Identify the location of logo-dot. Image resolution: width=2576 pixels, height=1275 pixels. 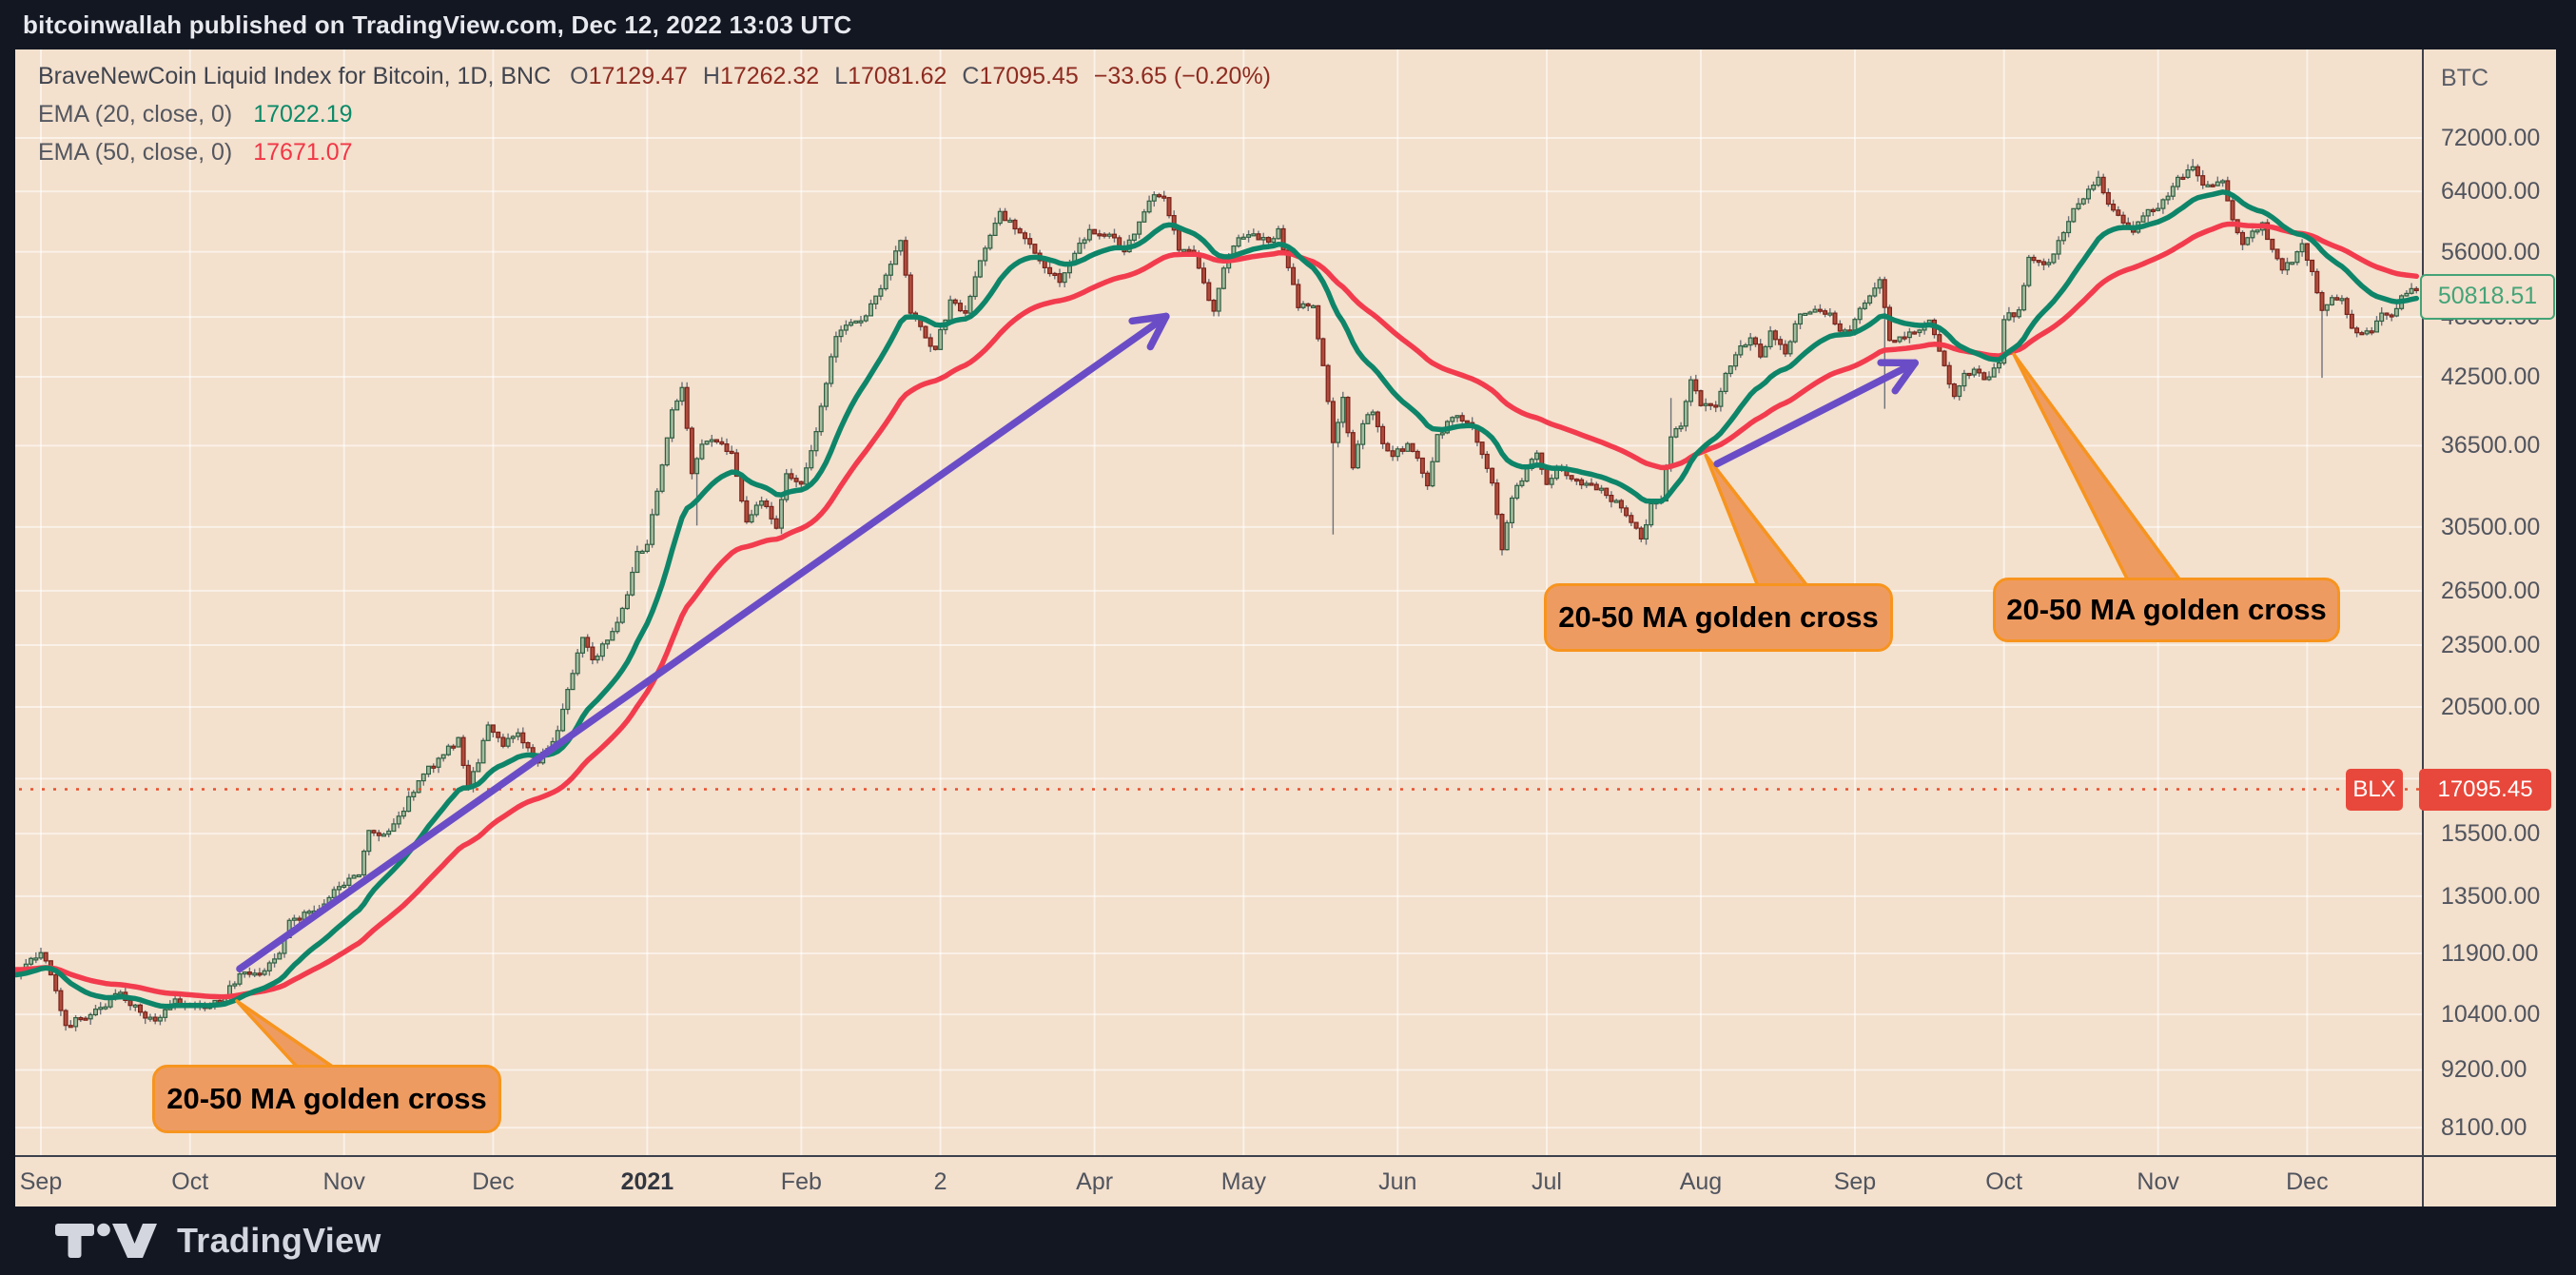
(103, 1230).